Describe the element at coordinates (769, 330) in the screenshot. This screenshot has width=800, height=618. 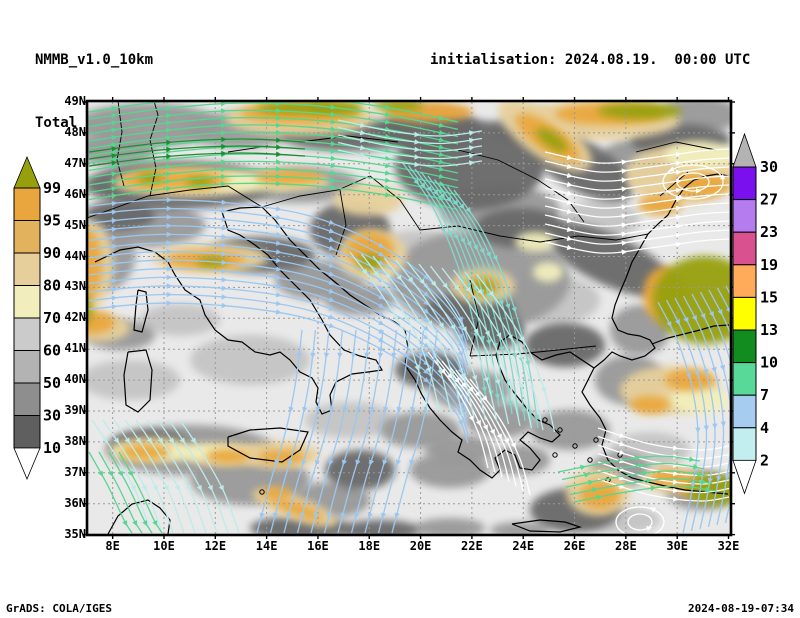
I see `colorbar-tick-label: 13` at that location.